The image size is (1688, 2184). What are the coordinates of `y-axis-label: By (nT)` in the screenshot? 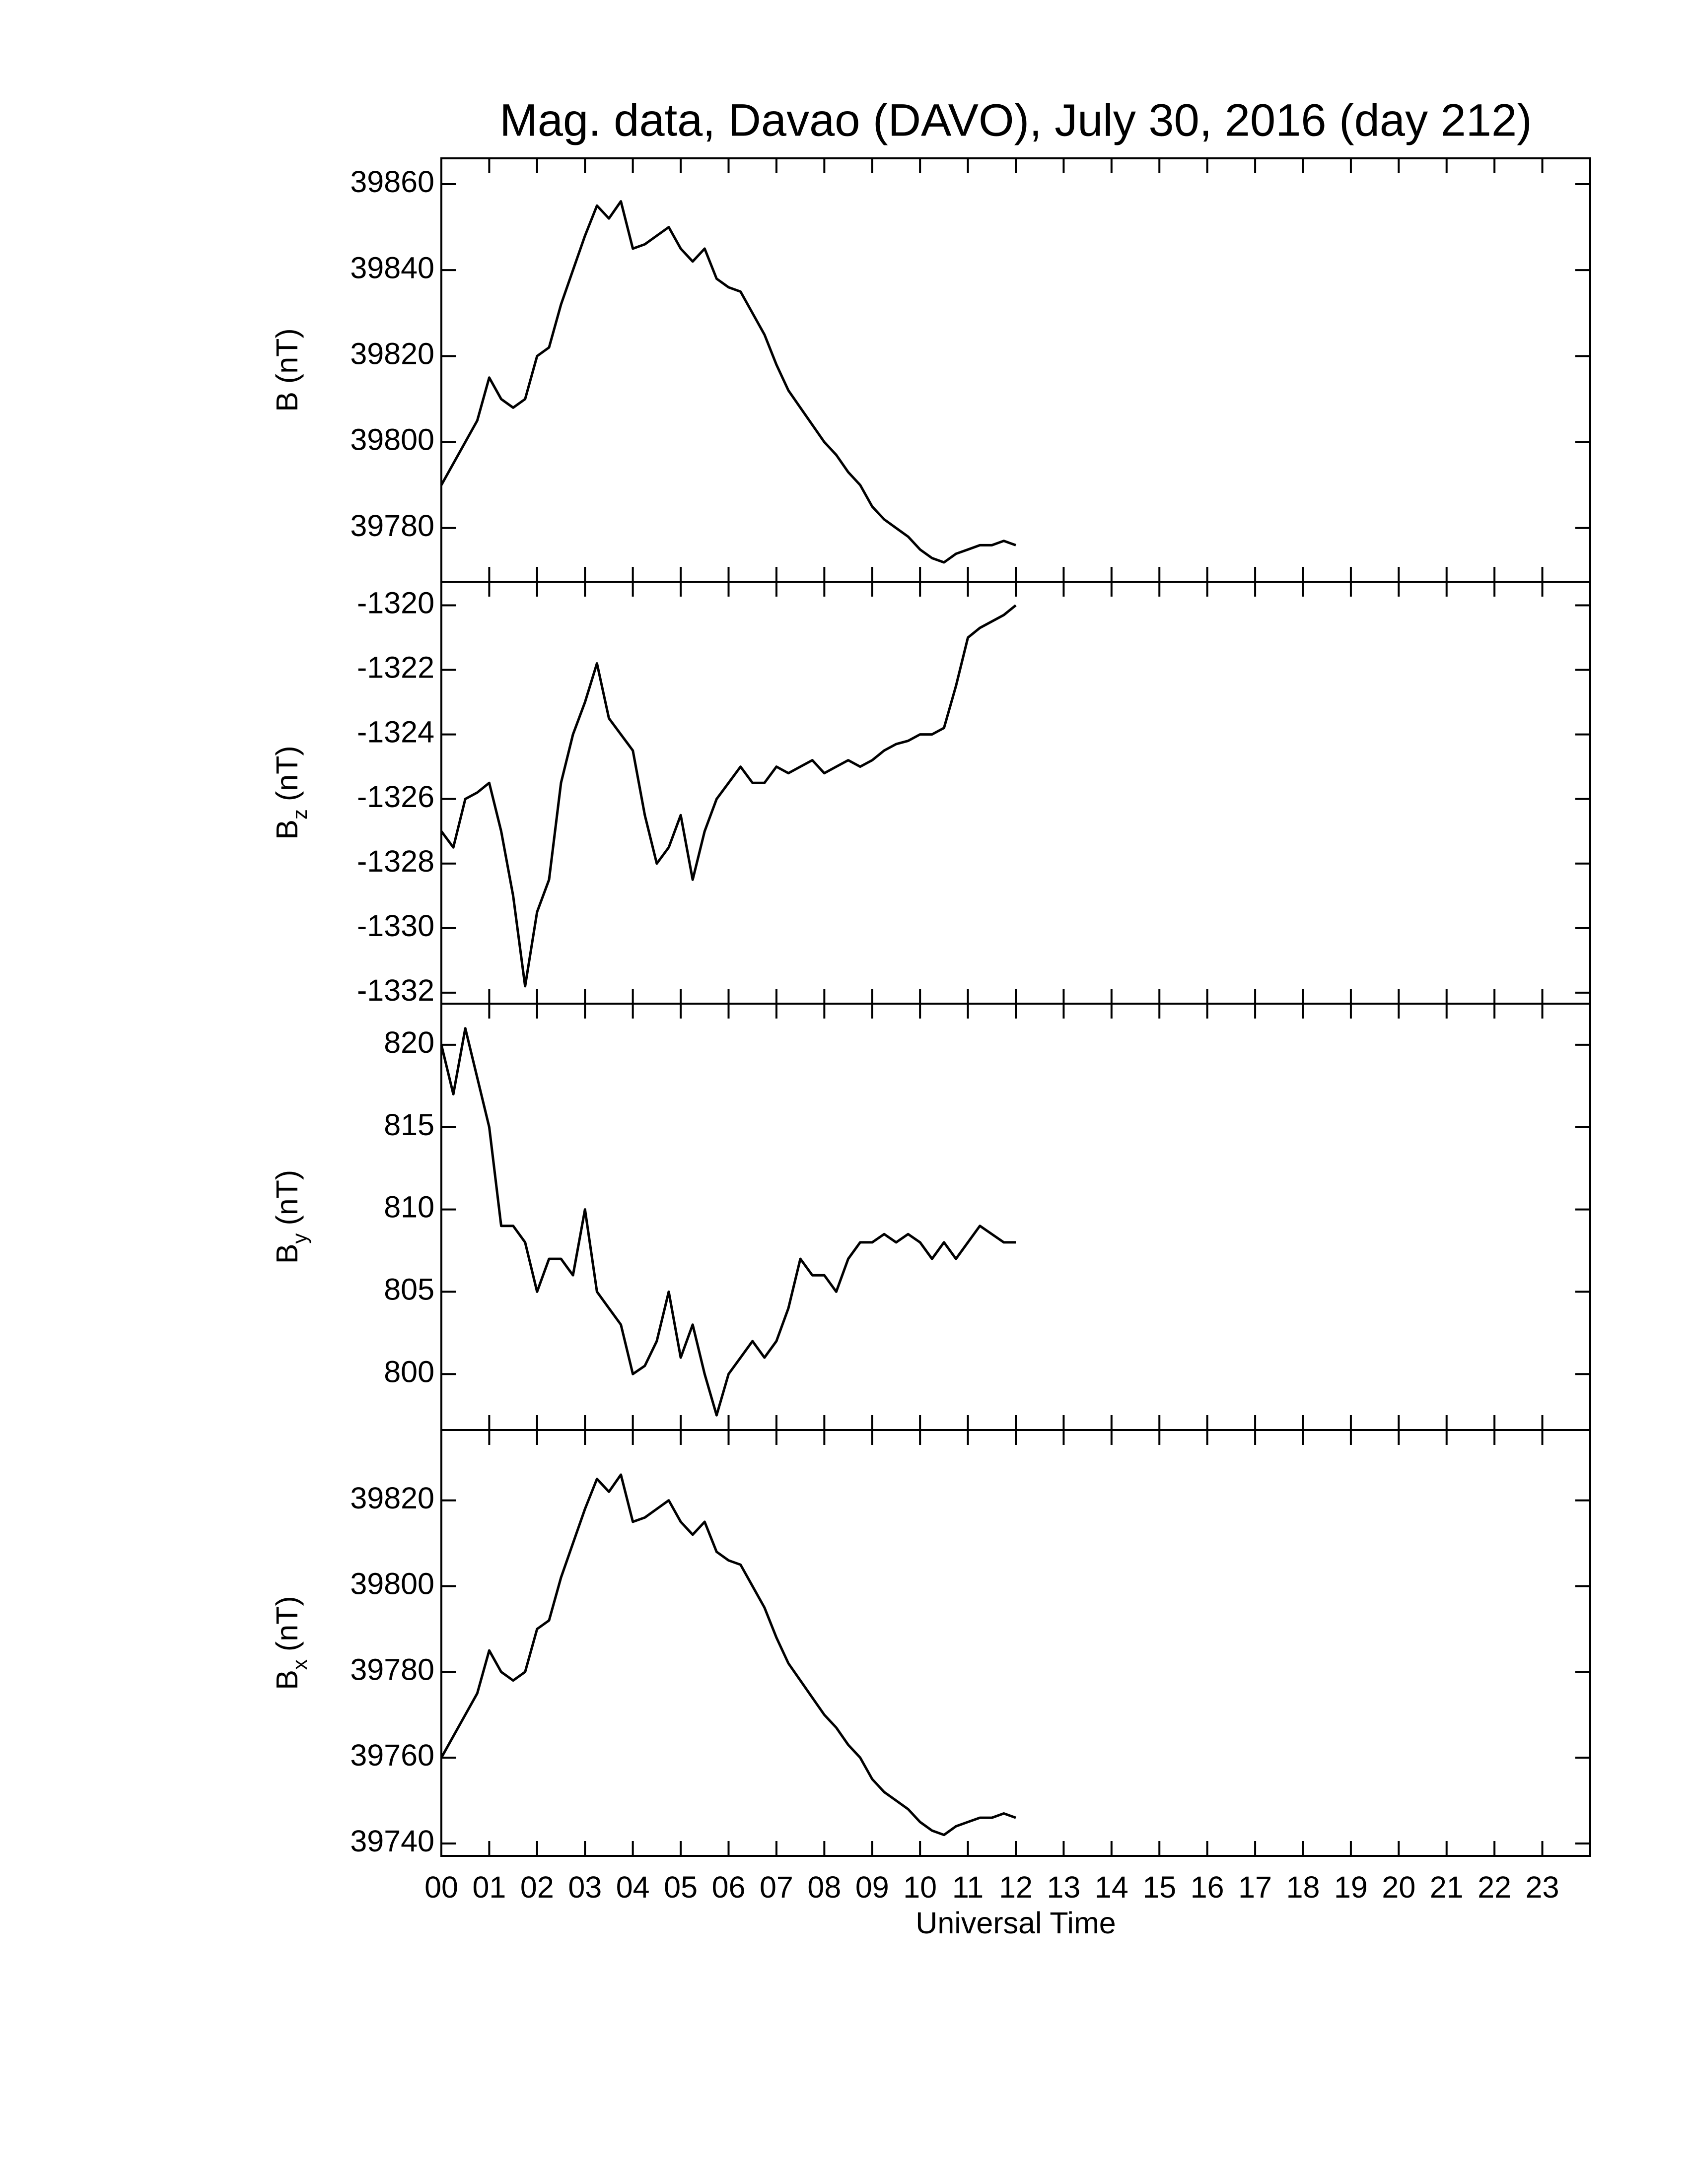 It's located at (290, 1217).